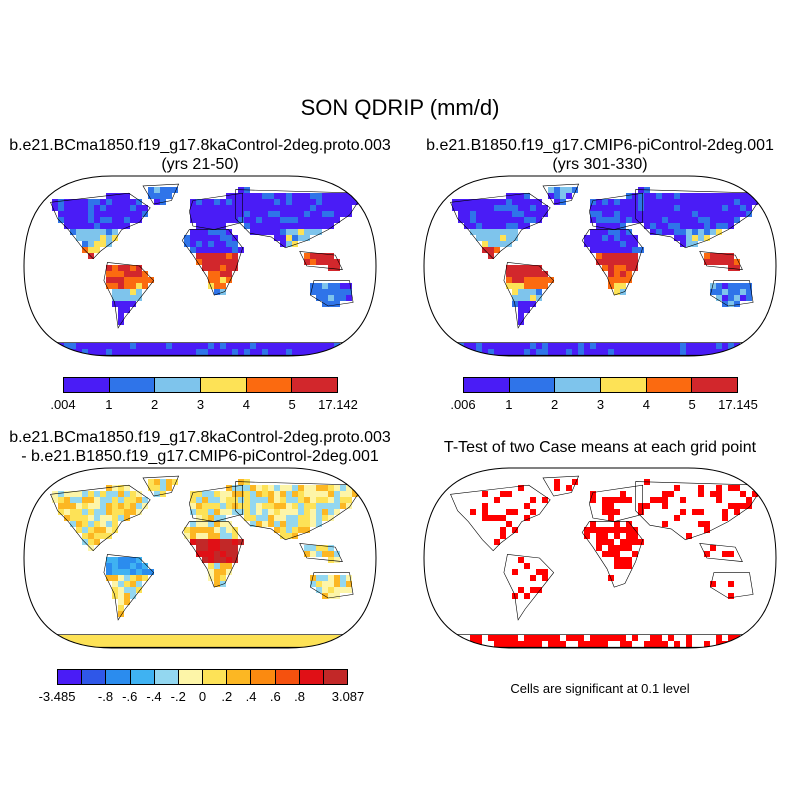 The height and width of the screenshot is (800, 800). What do you see at coordinates (400, 107) in the screenshot?
I see `figure-title: SON QDRIP (mm/d)` at bounding box center [400, 107].